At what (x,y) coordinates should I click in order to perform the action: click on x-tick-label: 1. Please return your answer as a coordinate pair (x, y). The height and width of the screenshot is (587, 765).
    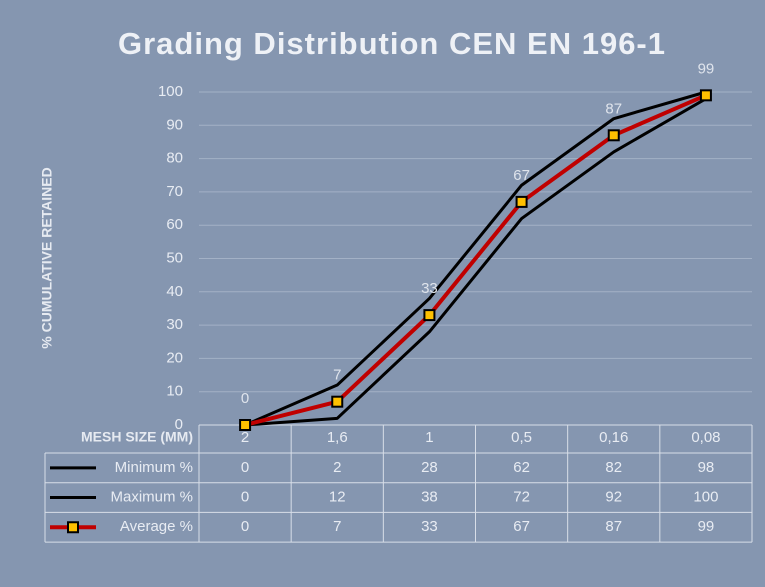
    Looking at the image, I should click on (429, 437).